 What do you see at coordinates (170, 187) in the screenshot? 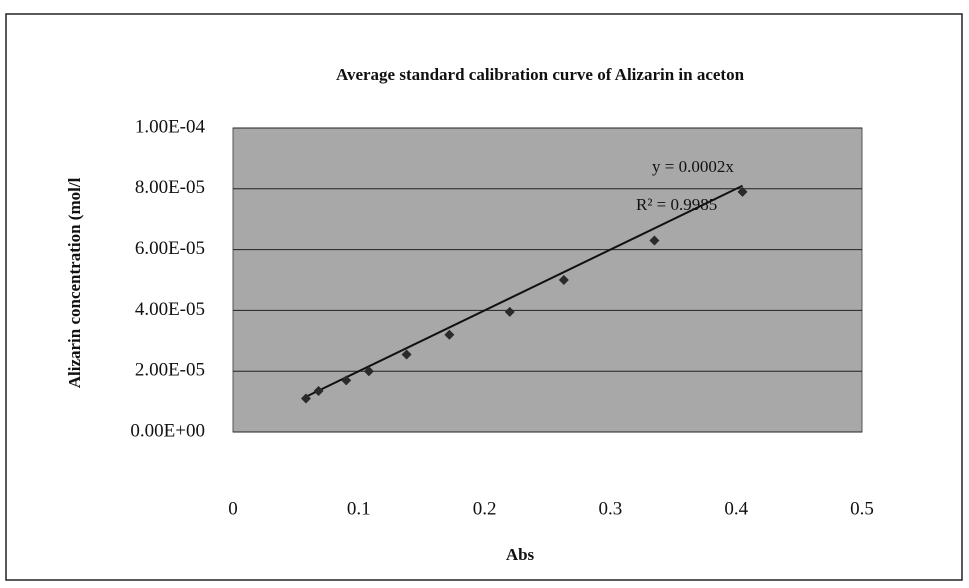
I see `y-tick-label: 8.00E-05` at bounding box center [170, 187].